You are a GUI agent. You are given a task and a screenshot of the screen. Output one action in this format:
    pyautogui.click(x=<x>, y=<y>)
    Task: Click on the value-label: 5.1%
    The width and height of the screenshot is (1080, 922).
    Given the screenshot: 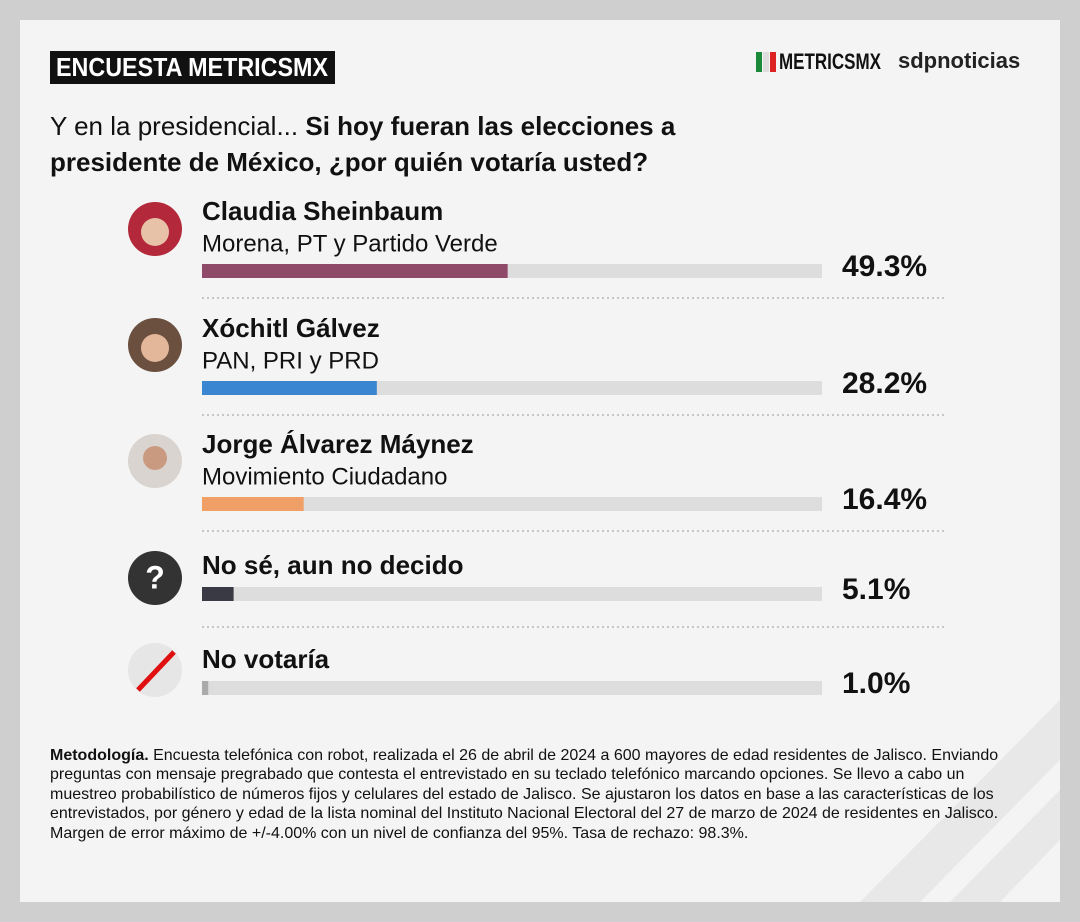 What is the action you would take?
    pyautogui.click(x=876, y=589)
    